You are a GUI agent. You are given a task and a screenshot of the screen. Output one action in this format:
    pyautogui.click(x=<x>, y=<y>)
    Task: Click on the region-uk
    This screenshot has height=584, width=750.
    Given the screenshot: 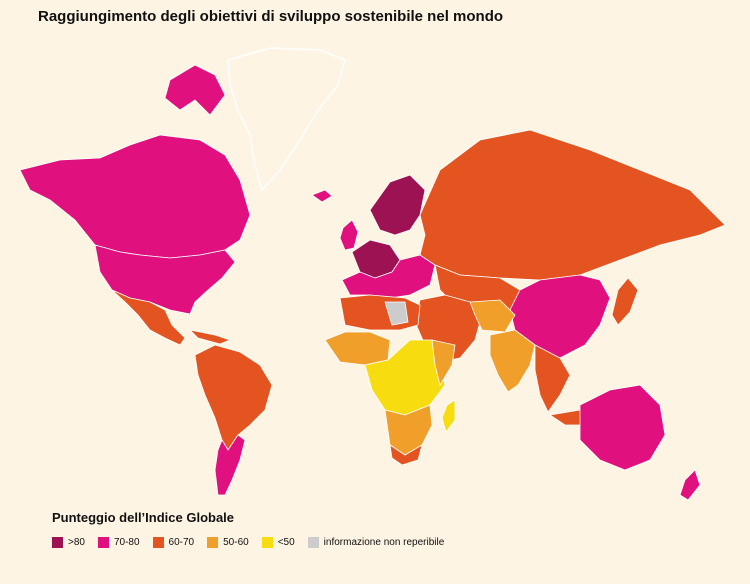 What is the action you would take?
    pyautogui.click(x=349, y=235)
    